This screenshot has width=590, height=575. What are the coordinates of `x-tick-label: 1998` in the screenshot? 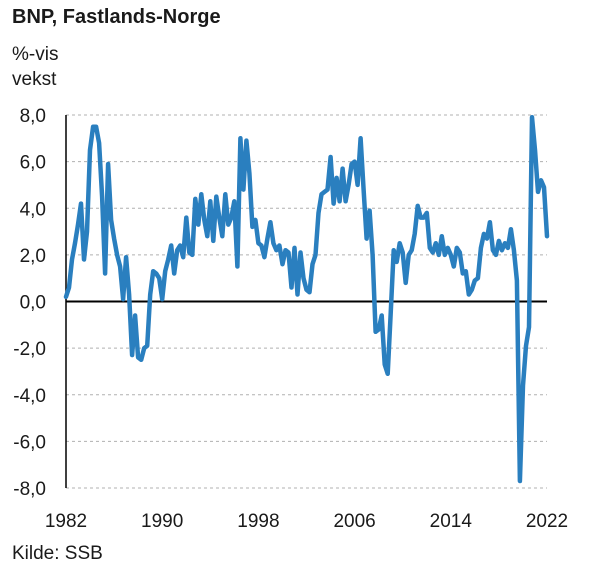 It's located at (258, 521).